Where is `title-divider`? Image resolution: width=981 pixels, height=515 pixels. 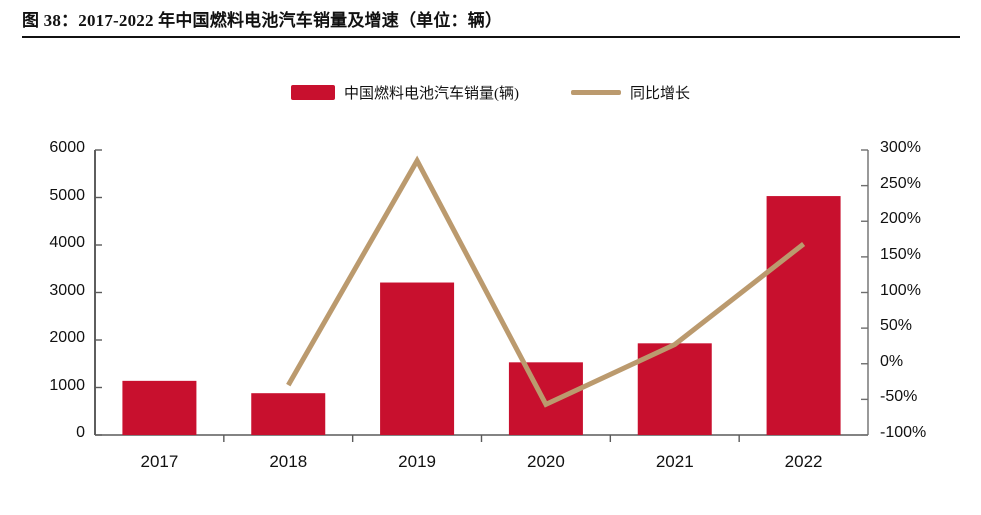 title-divider is located at coordinates (491, 37).